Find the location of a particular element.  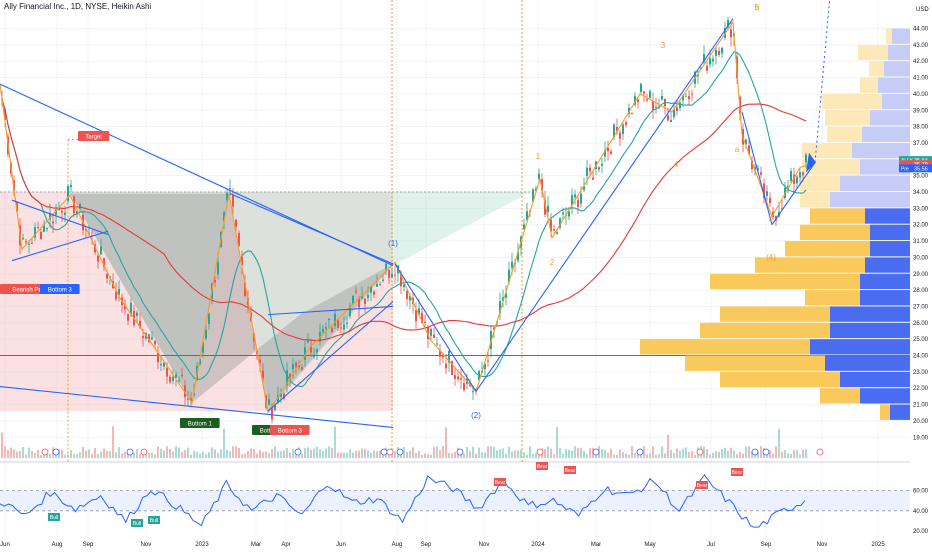

time-tick-10: Nov is located at coordinates (484, 545).